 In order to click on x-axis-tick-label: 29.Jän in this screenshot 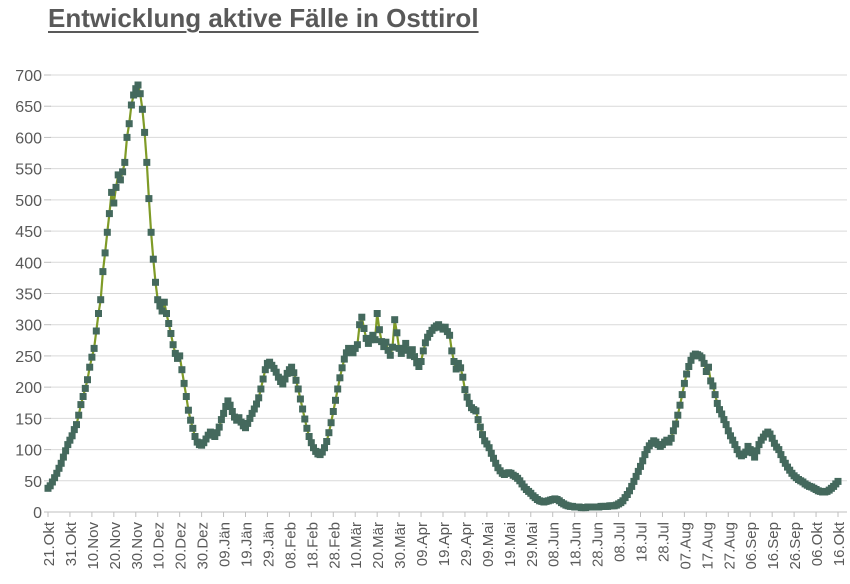, I will do `click(268, 544)`.